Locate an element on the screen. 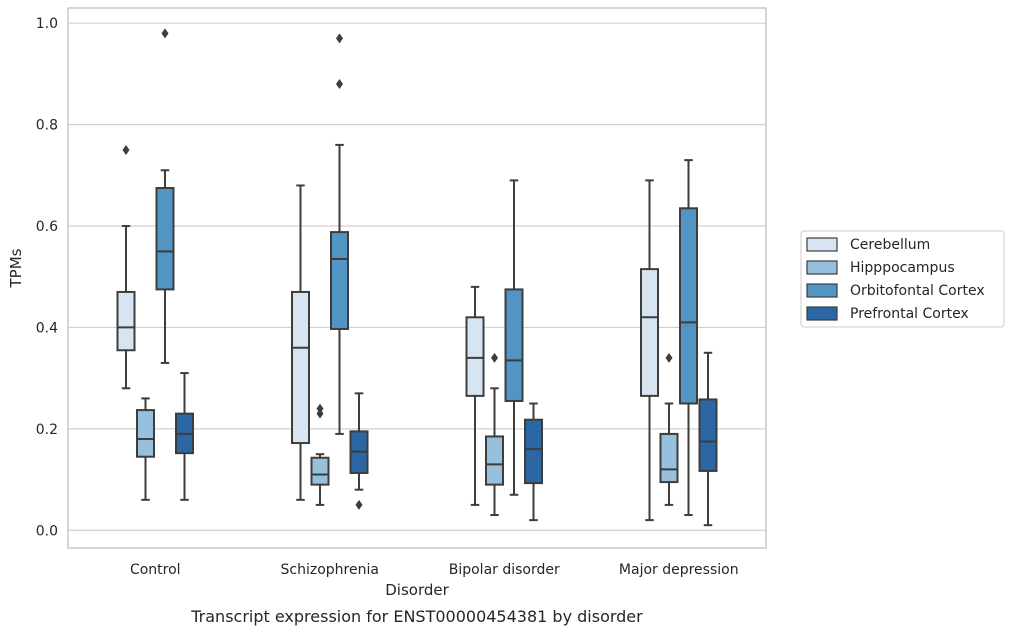  y-axis-ticks: 0.0 0.2 0.4 0.6 0.8 1.0 is located at coordinates (47, 277).